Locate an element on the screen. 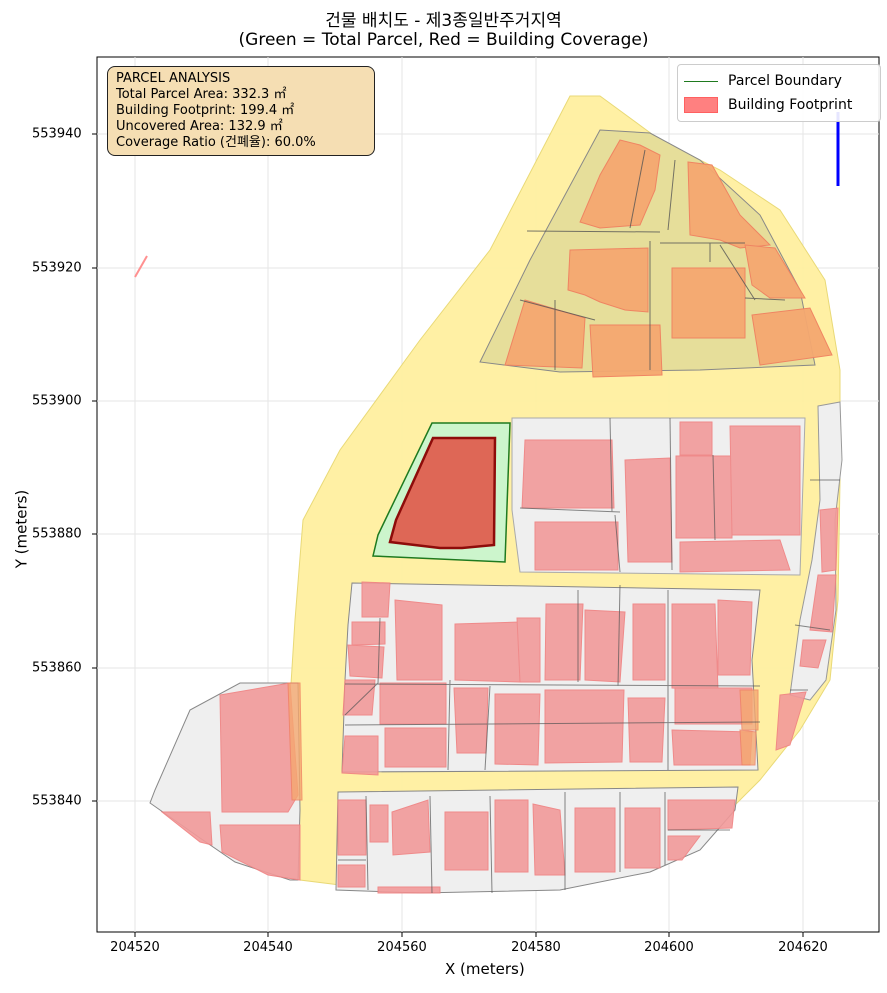  x-tick-label: 204600 is located at coordinates (669, 947).